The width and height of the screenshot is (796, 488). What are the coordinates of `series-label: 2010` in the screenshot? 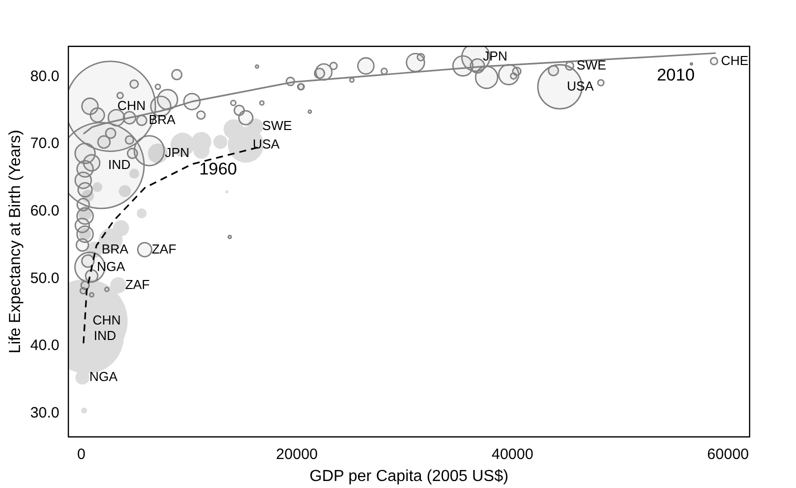 It's located at (675, 74).